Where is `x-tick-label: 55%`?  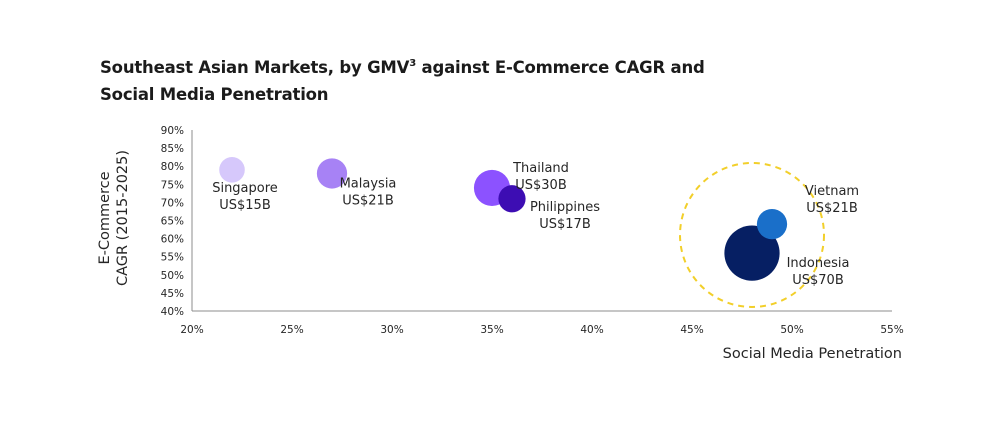 x-tick-label: 55% is located at coordinates (891, 330).